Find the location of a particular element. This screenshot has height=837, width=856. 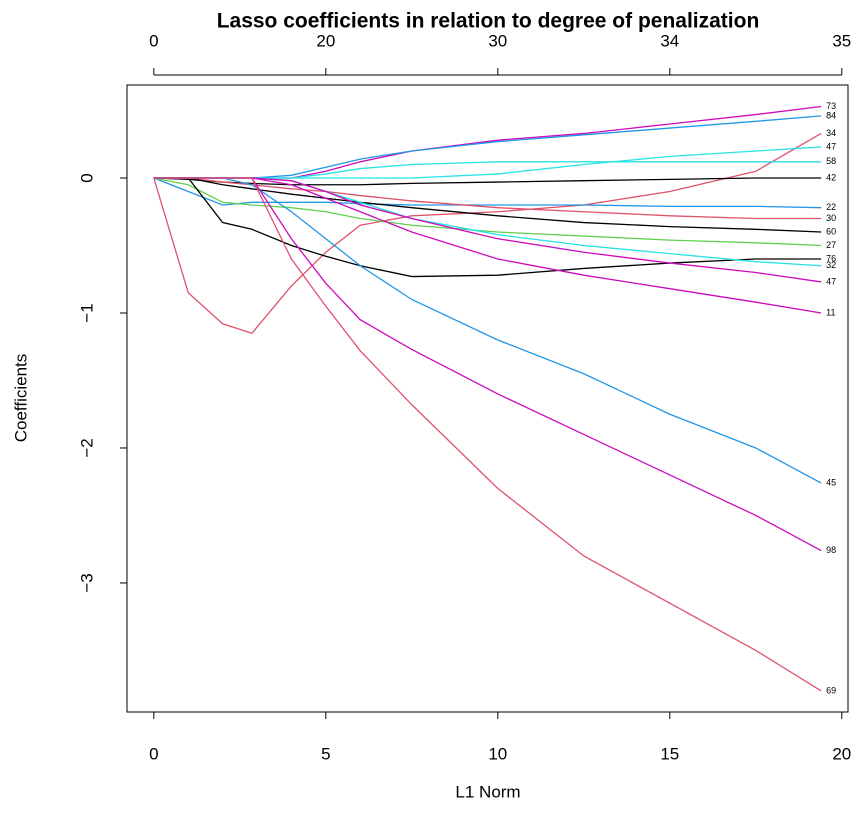

y-tick-label: −3 is located at coordinates (86, 582).